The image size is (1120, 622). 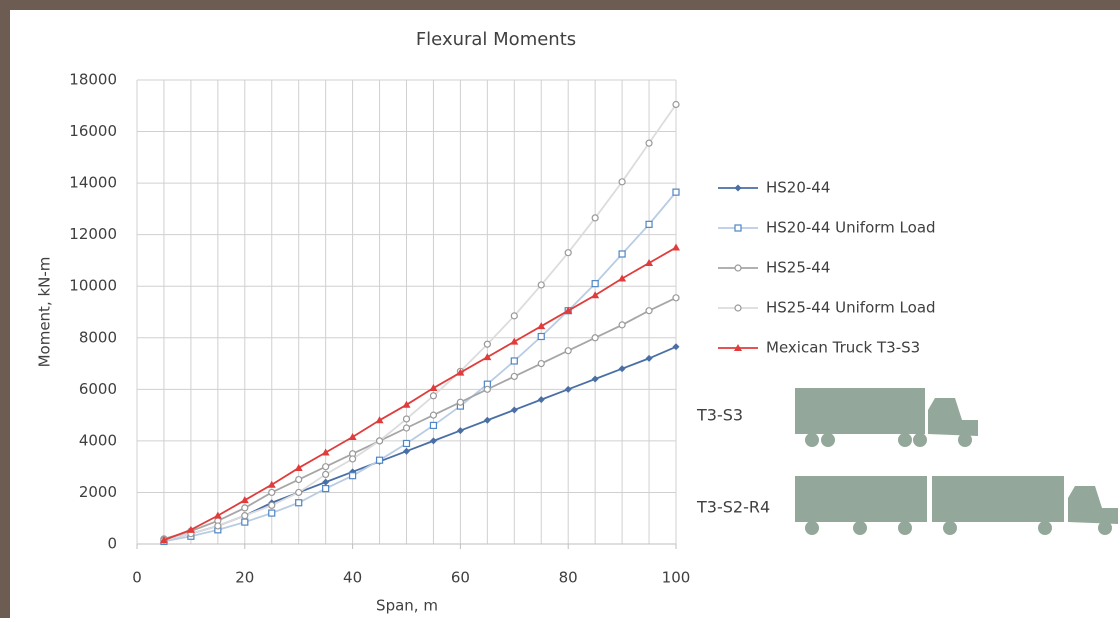 I want to click on y-tick-label: 12000, so click(x=93, y=234).